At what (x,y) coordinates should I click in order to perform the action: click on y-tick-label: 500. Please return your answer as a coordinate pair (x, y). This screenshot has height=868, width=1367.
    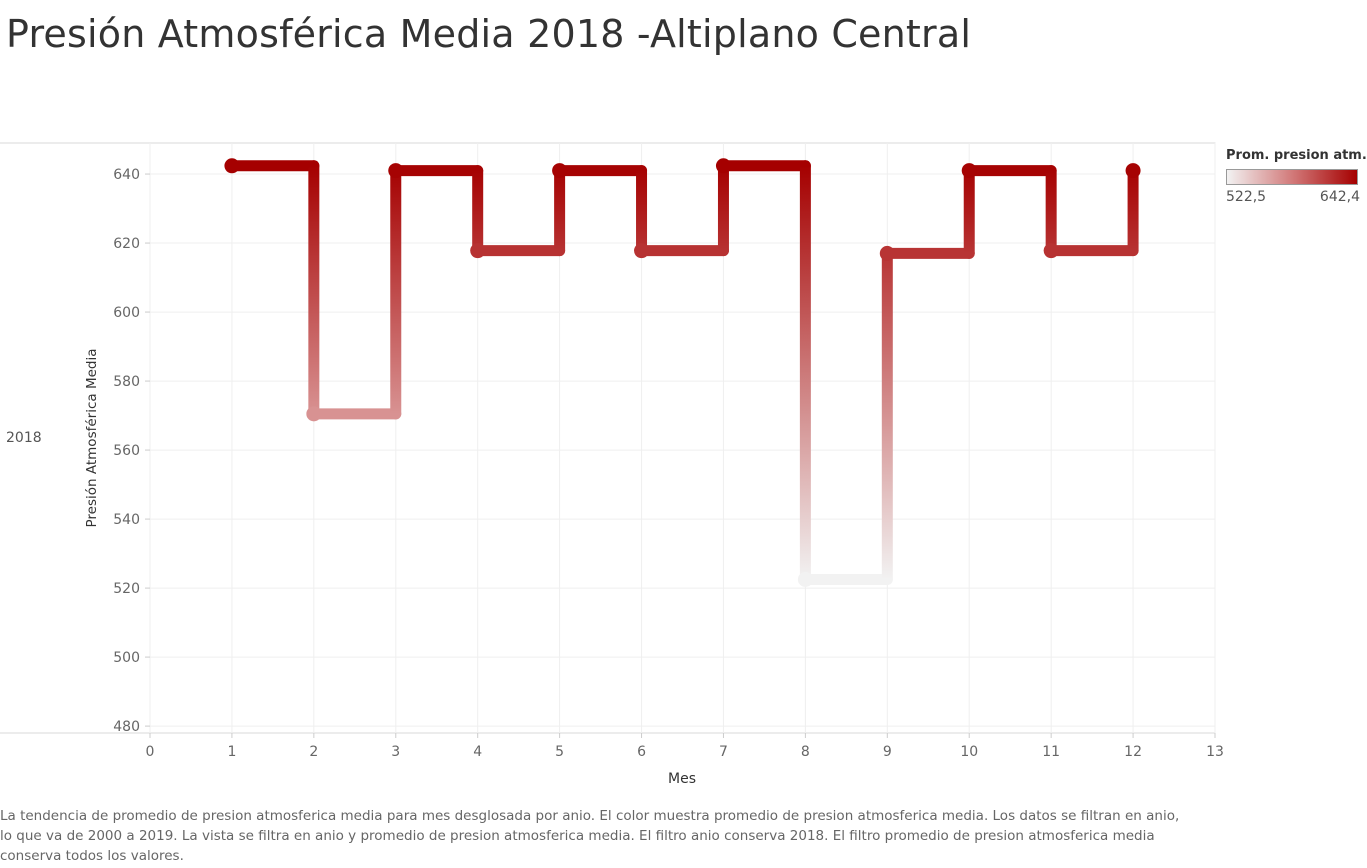
    Looking at the image, I should click on (126, 658).